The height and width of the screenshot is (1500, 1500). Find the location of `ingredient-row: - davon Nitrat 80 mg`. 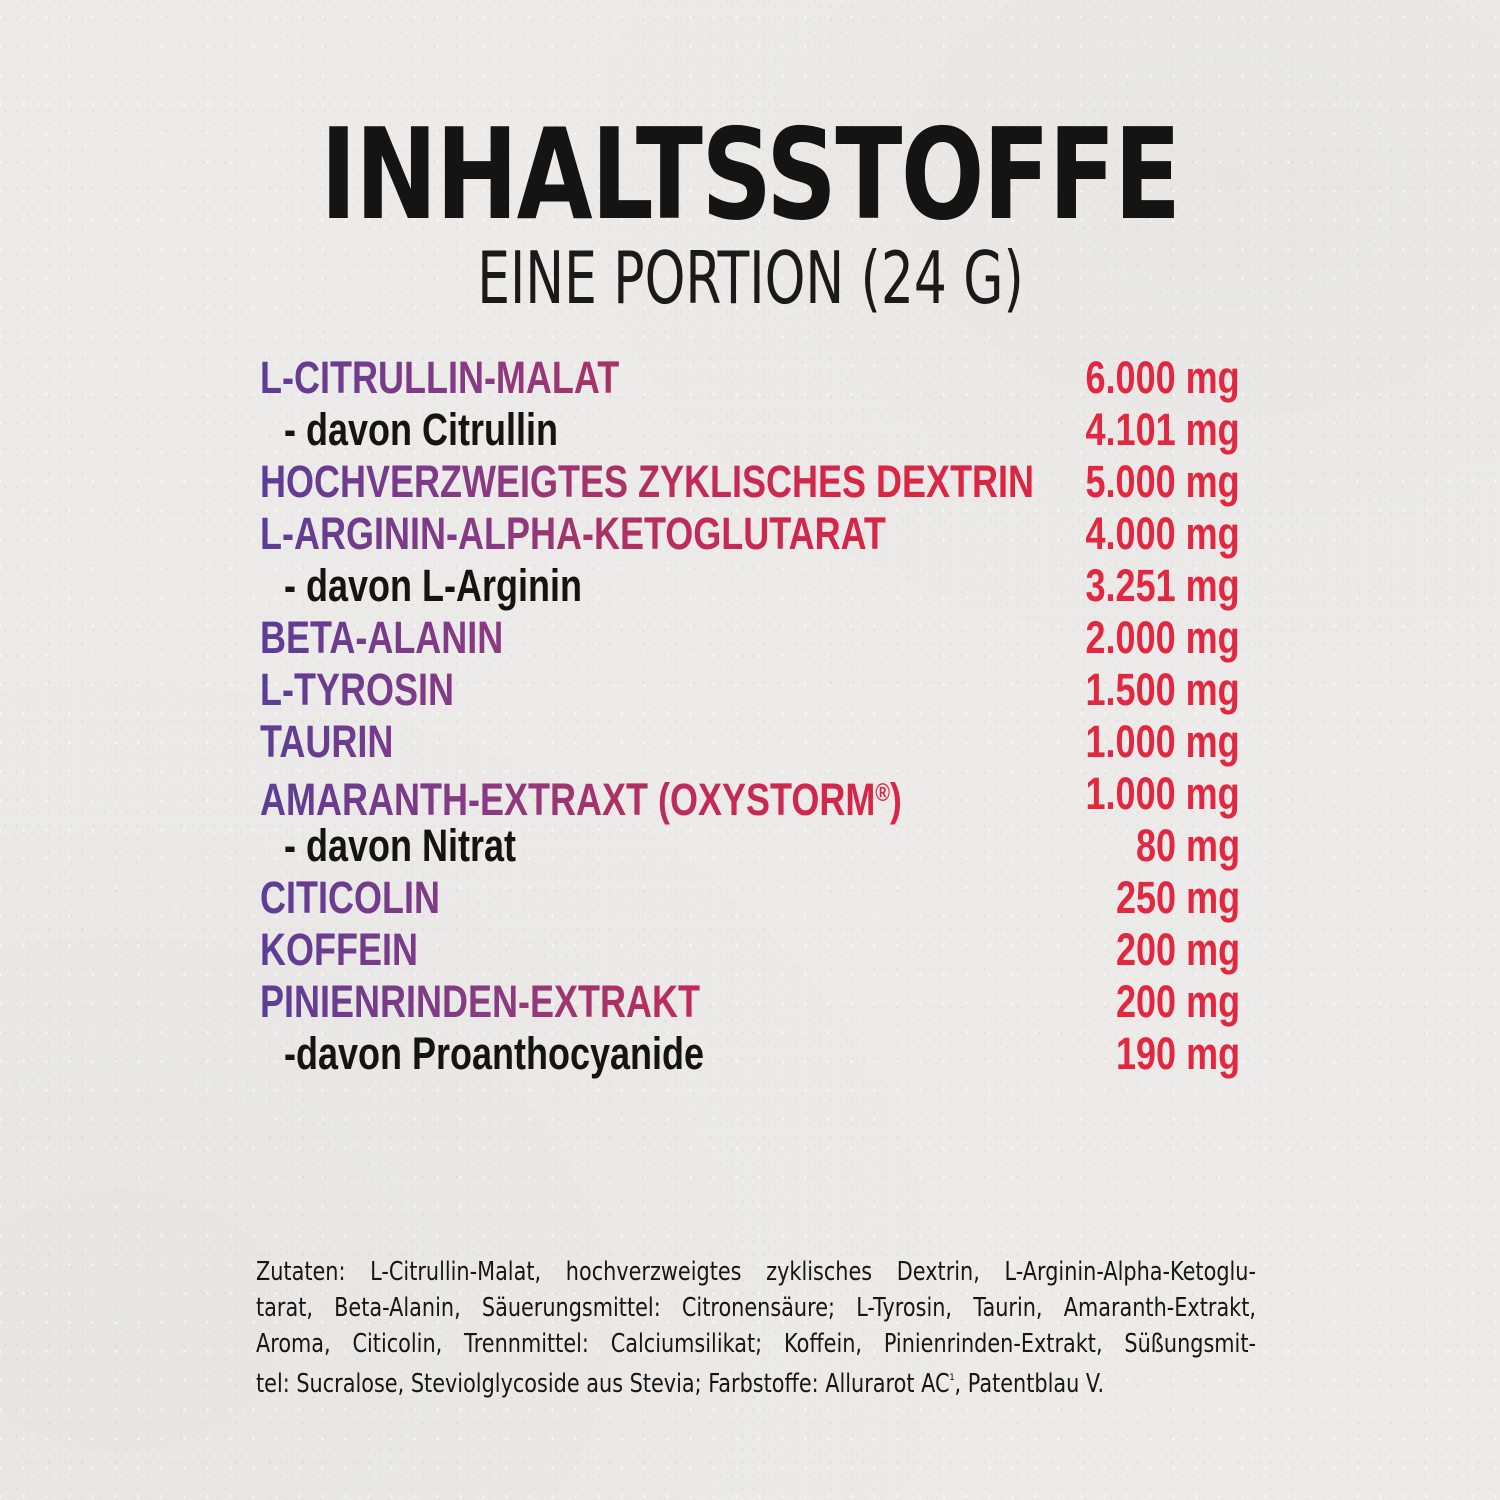

ingredient-row: - davon Nitrat 80 mg is located at coordinates (750, 846).